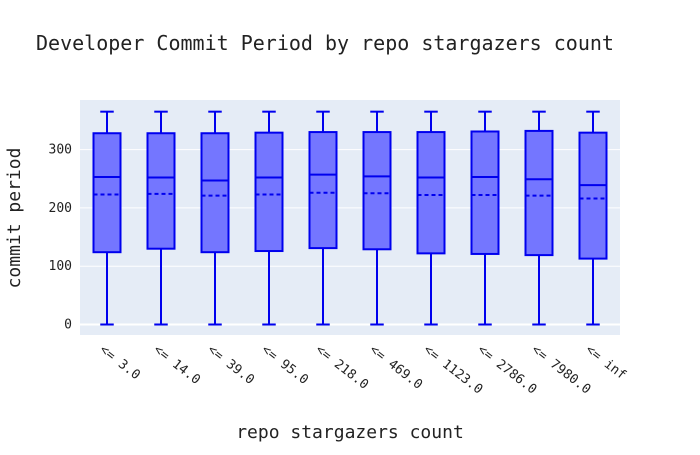 This screenshot has width=700, height=455. Describe the element at coordinates (60, 238) in the screenshot. I see `y-axis-ticks: 0 100 200 300` at that location.